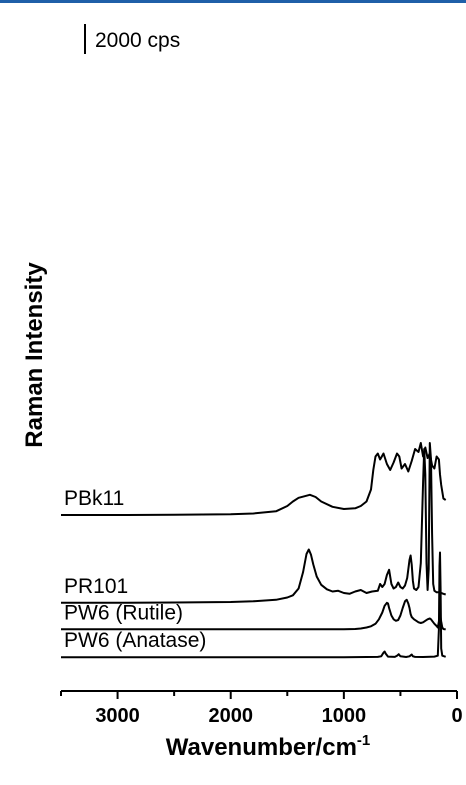 The image size is (466, 785). I want to click on x-axis-title: Wavenumber/cm-1, so click(268, 746).